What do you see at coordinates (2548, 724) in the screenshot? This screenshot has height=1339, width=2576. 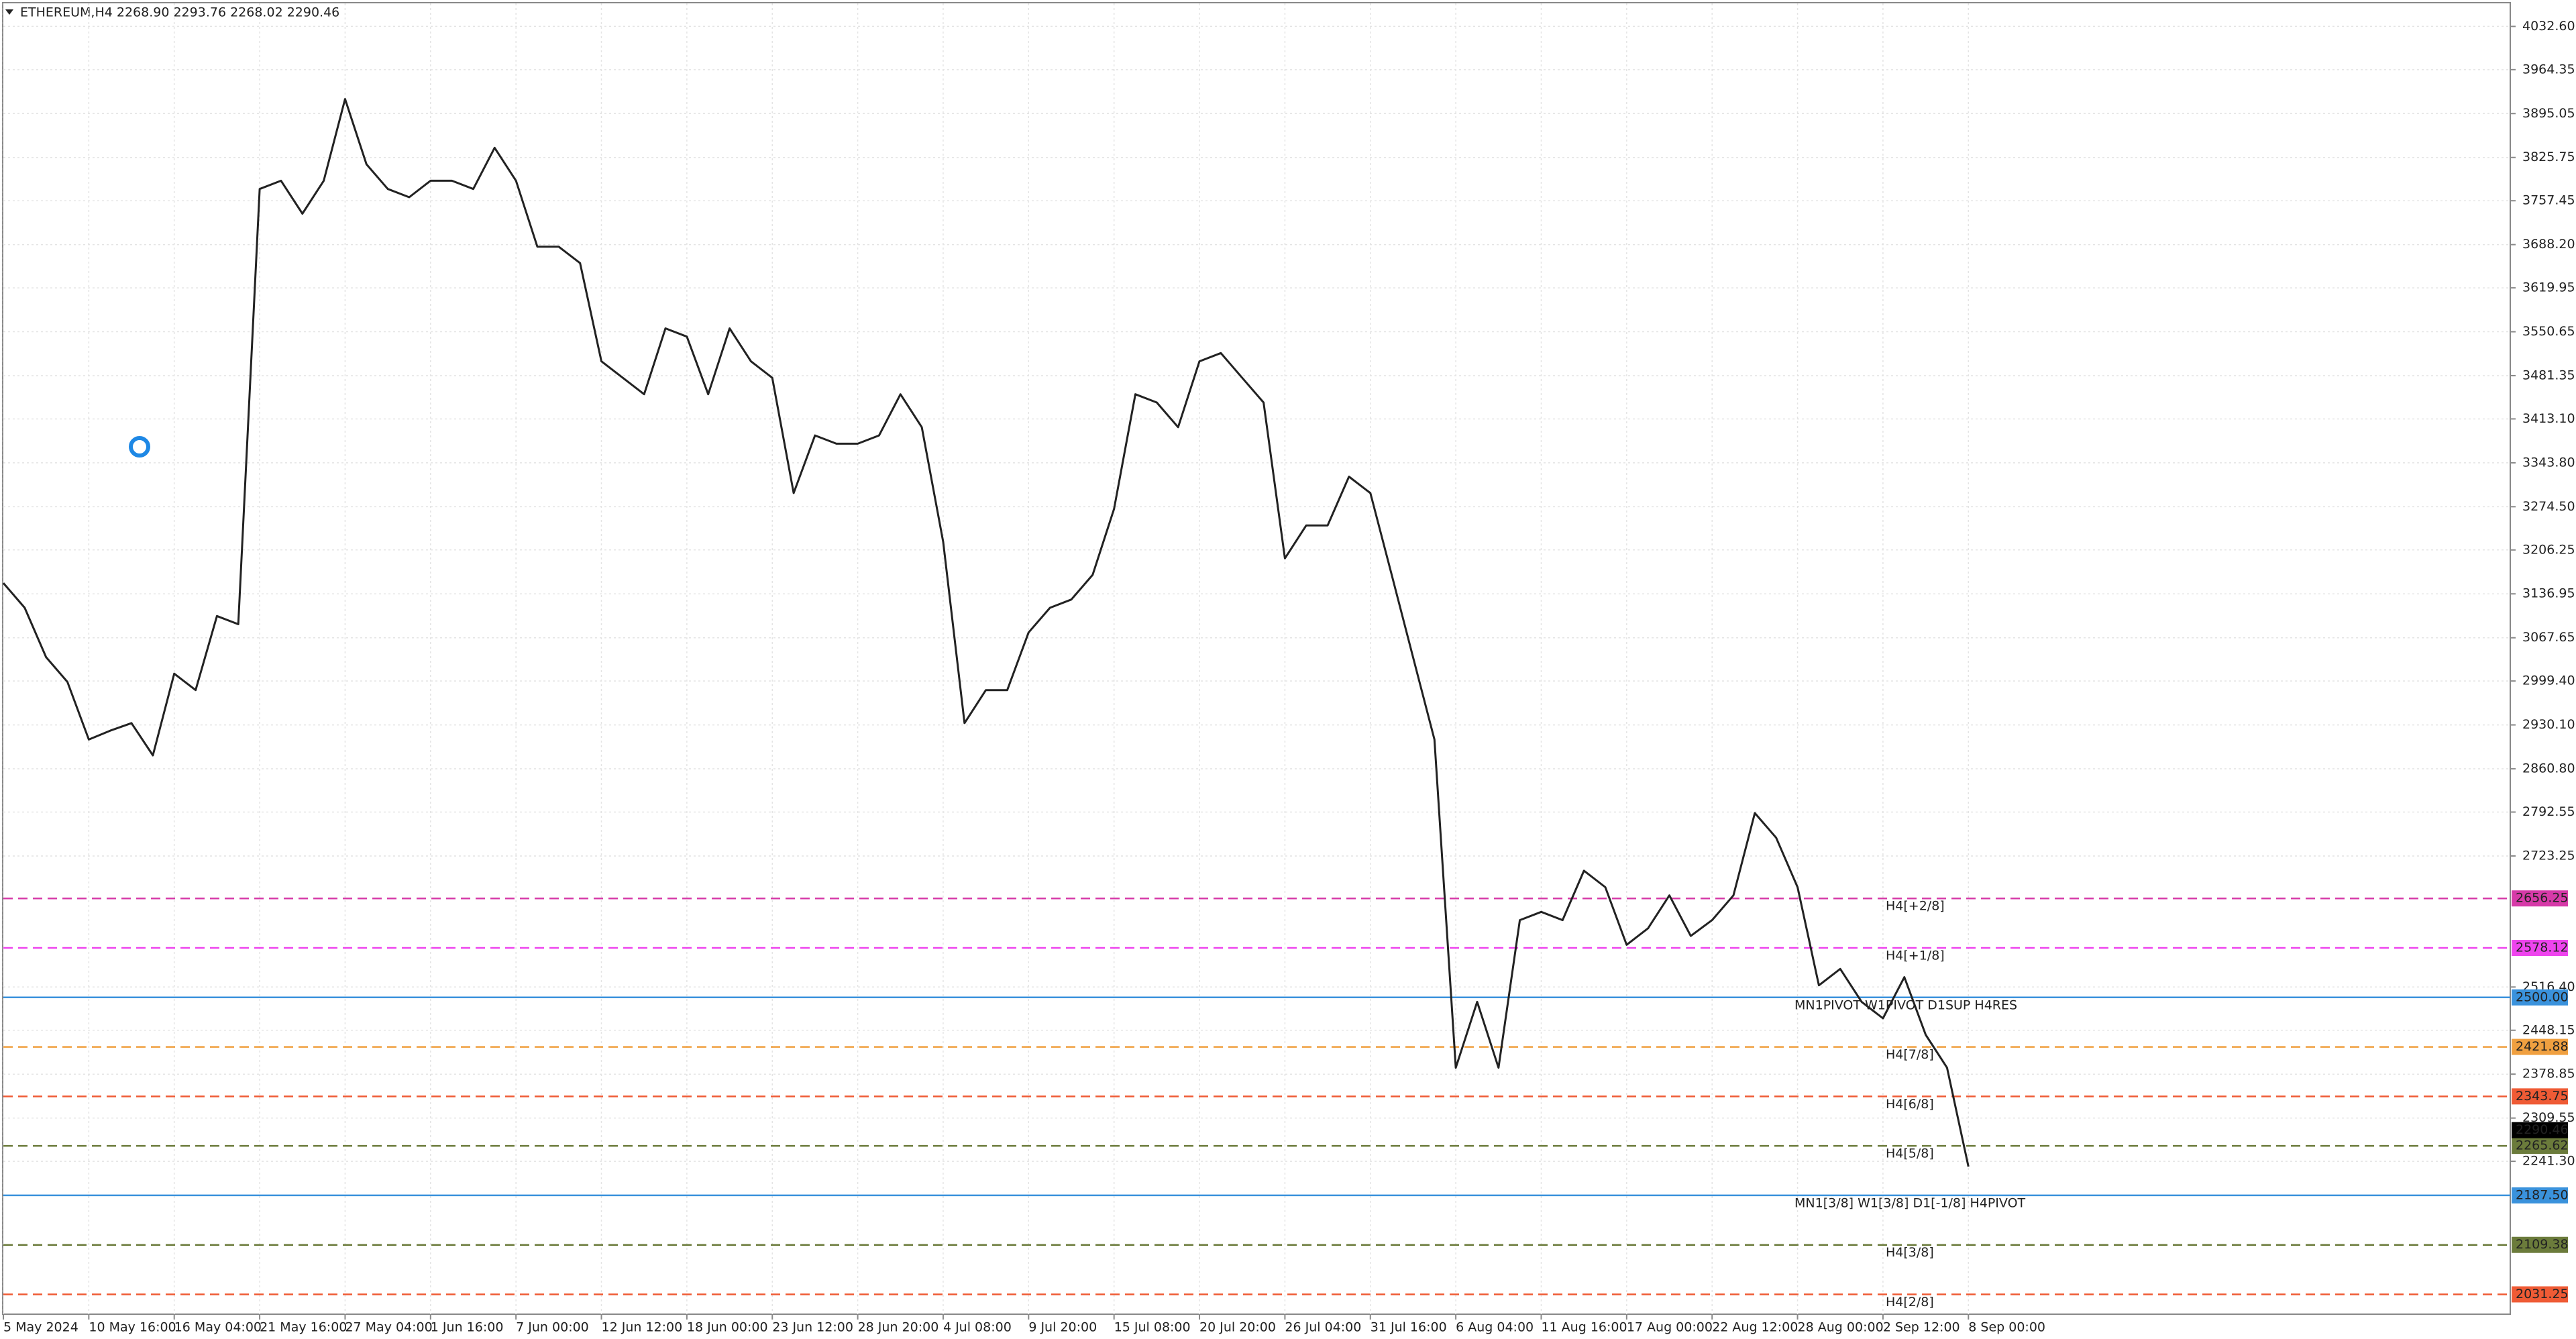 I see `y-tick-label: 2930.10` at bounding box center [2548, 724].